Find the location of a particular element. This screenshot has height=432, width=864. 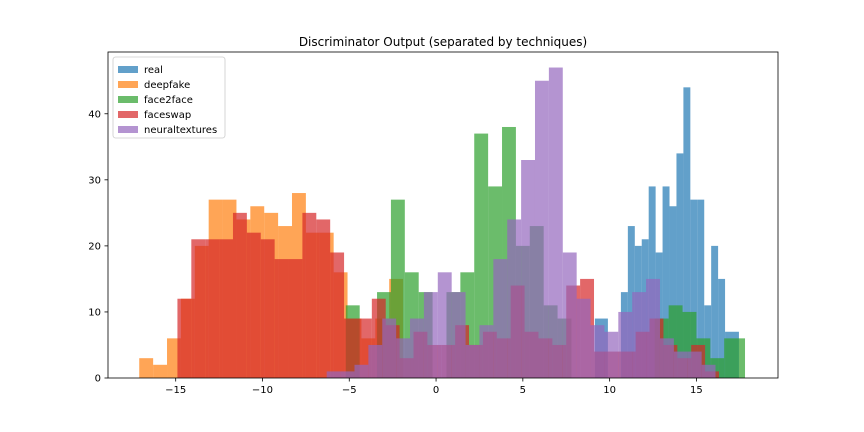

y-tick-label: 20 is located at coordinates (94, 246).